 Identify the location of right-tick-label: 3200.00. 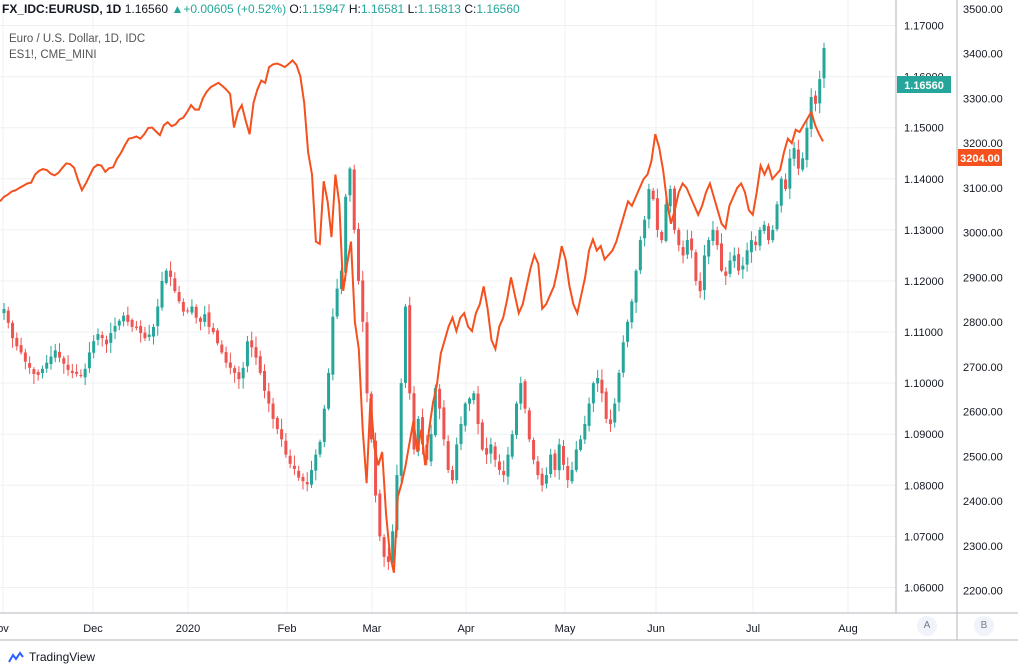
(983, 144).